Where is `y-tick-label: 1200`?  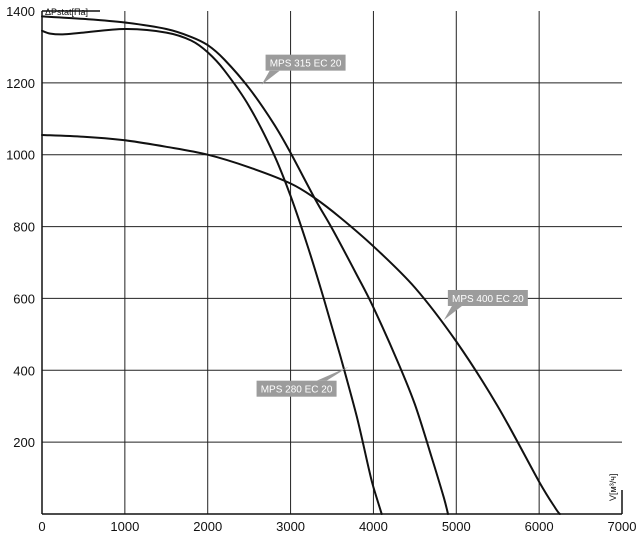 y-tick-label: 1200 is located at coordinates (20, 83).